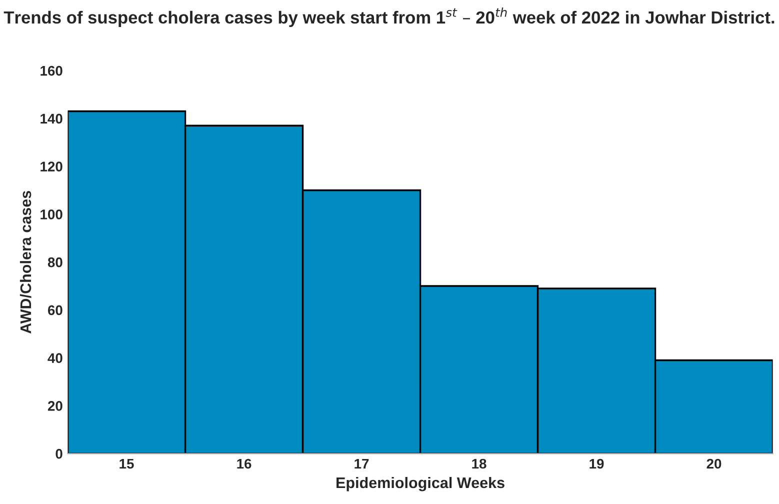 This screenshot has height=504, width=779. I want to click on y-tick-label: 120, so click(51, 167).